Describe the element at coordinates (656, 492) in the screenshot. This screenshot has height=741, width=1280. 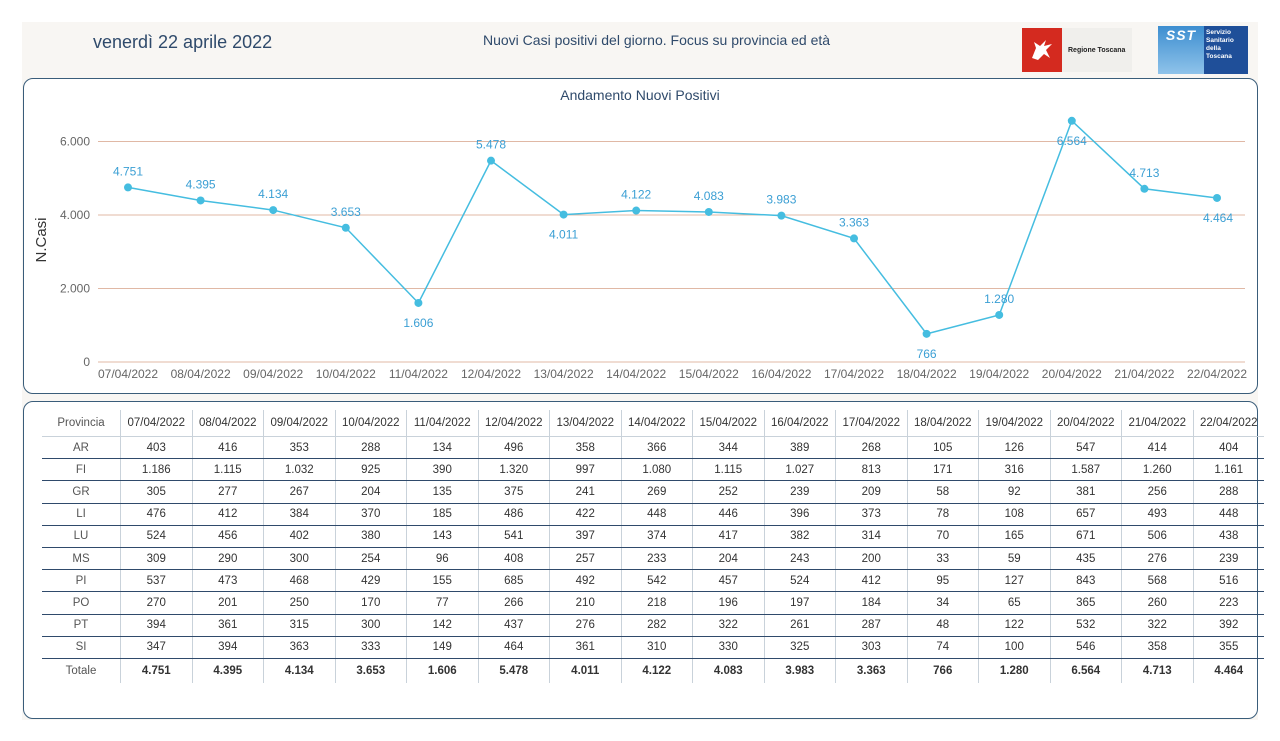
I see `table-cell: 269` at that location.